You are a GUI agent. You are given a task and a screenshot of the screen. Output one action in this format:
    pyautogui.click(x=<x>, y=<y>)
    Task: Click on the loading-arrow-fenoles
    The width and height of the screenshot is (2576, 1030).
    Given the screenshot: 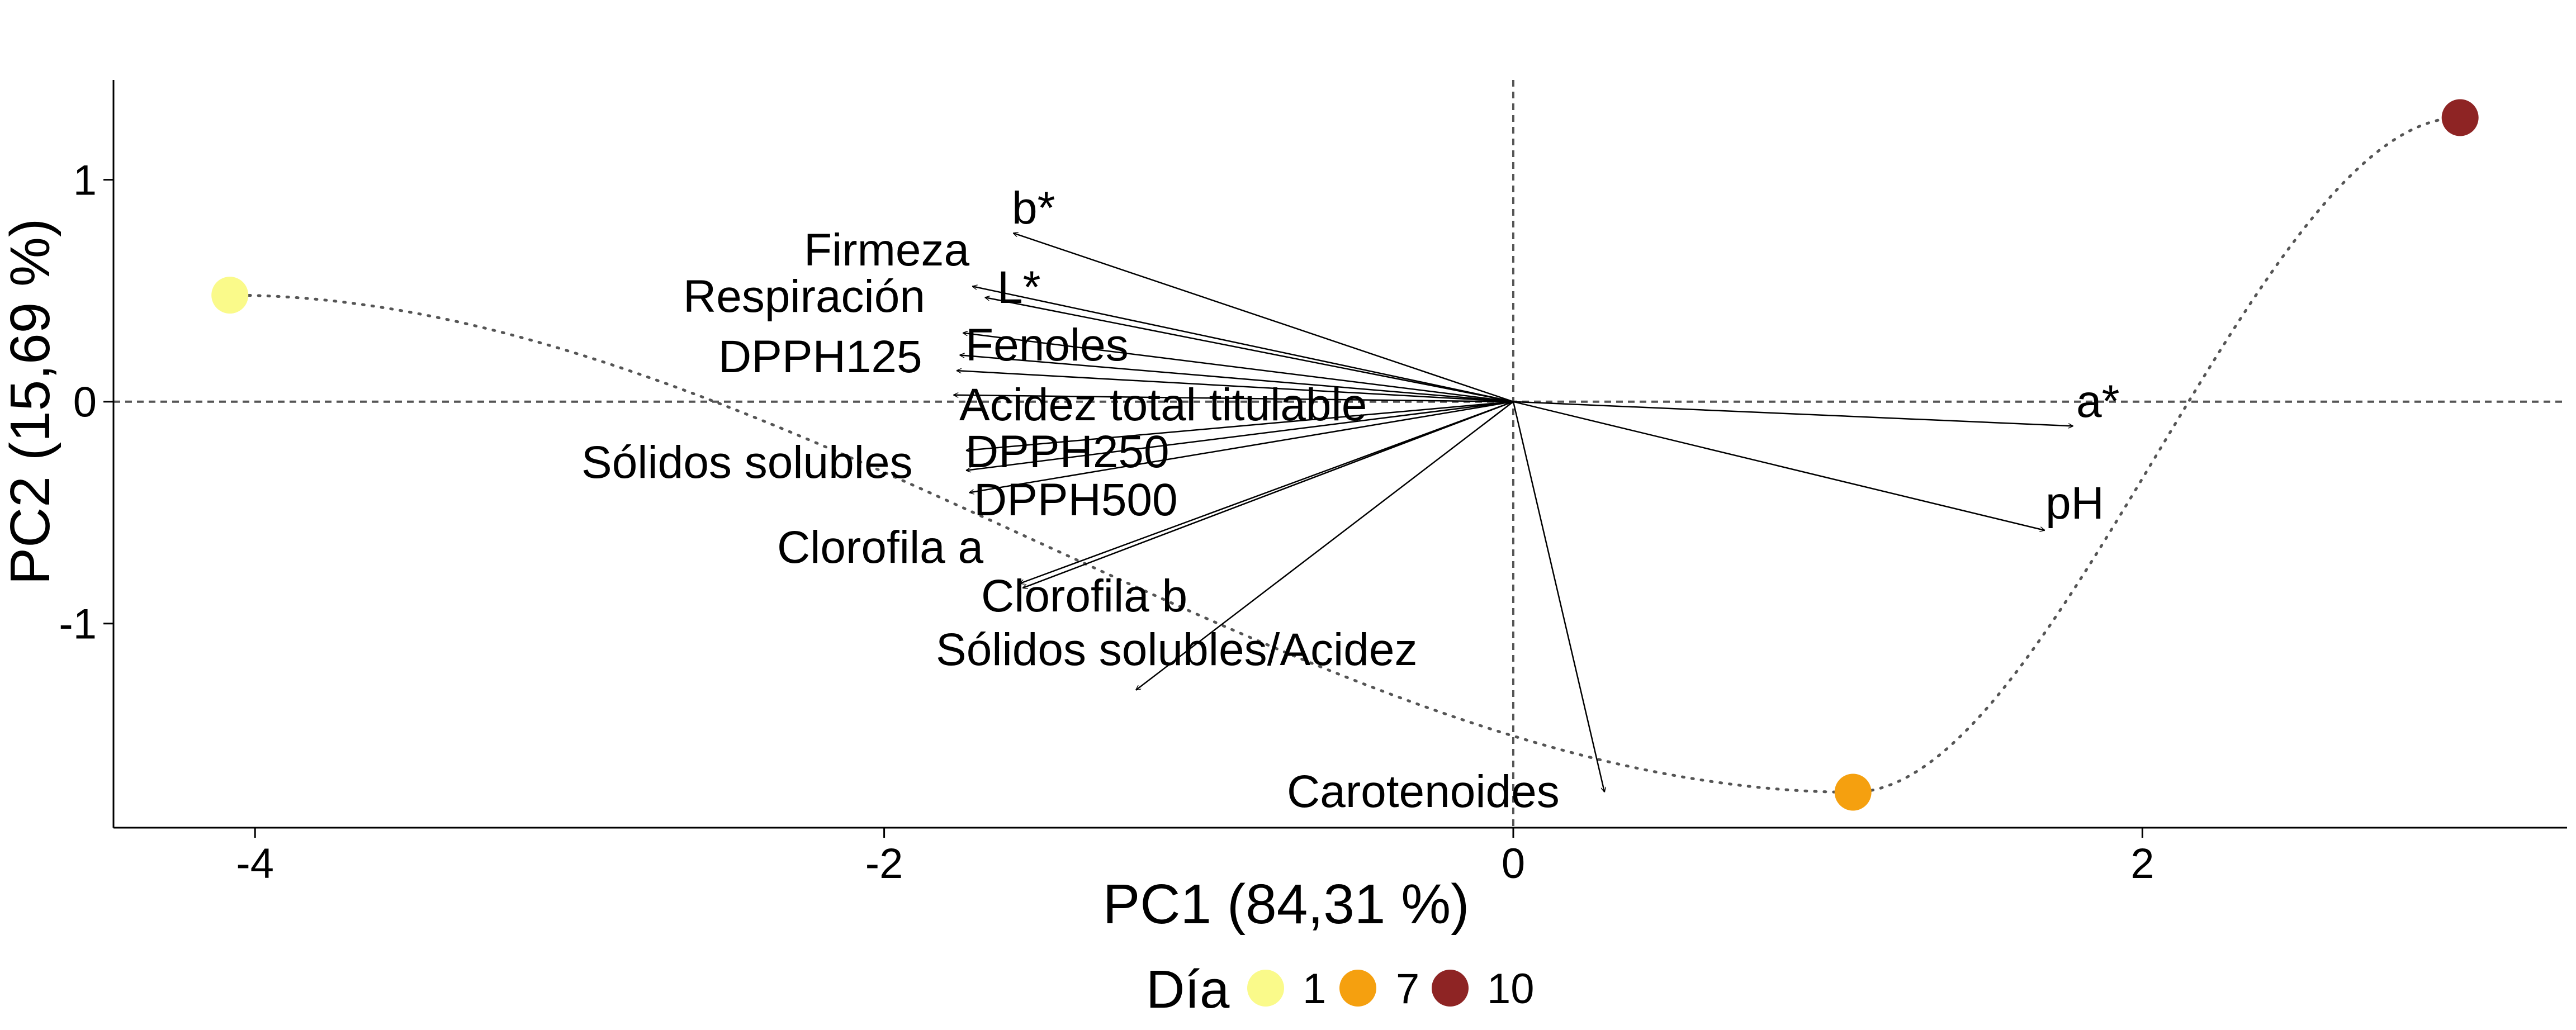 What is the action you would take?
    pyautogui.click(x=1237, y=379)
    